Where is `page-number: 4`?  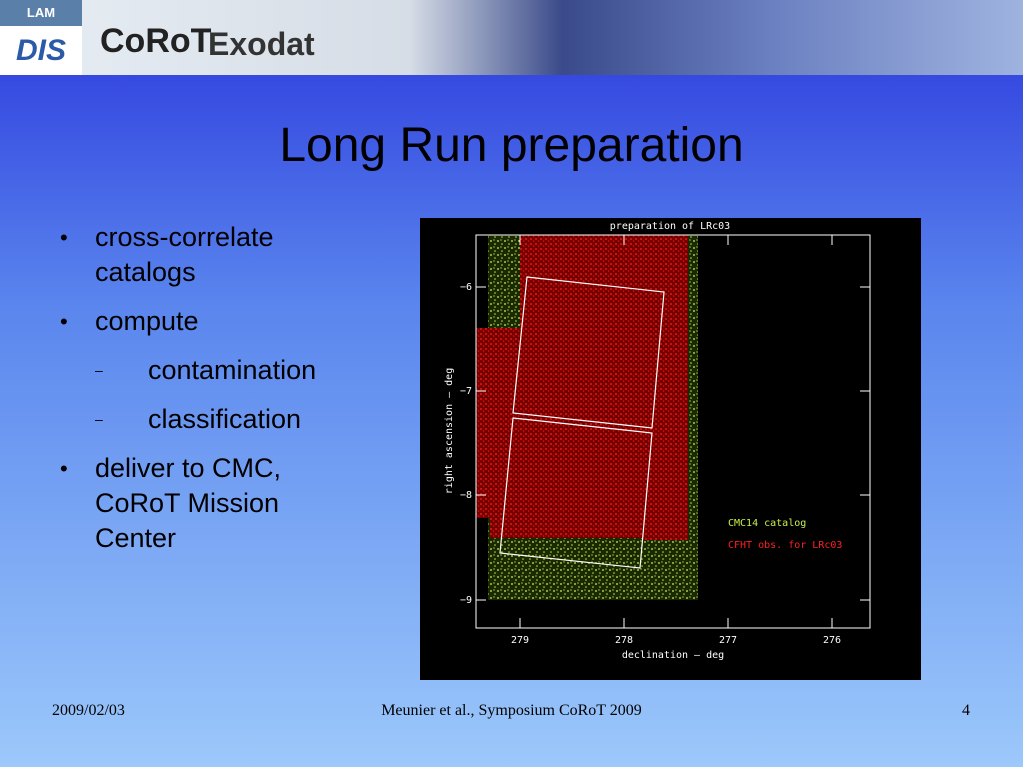 page-number: 4 is located at coordinates (966, 710).